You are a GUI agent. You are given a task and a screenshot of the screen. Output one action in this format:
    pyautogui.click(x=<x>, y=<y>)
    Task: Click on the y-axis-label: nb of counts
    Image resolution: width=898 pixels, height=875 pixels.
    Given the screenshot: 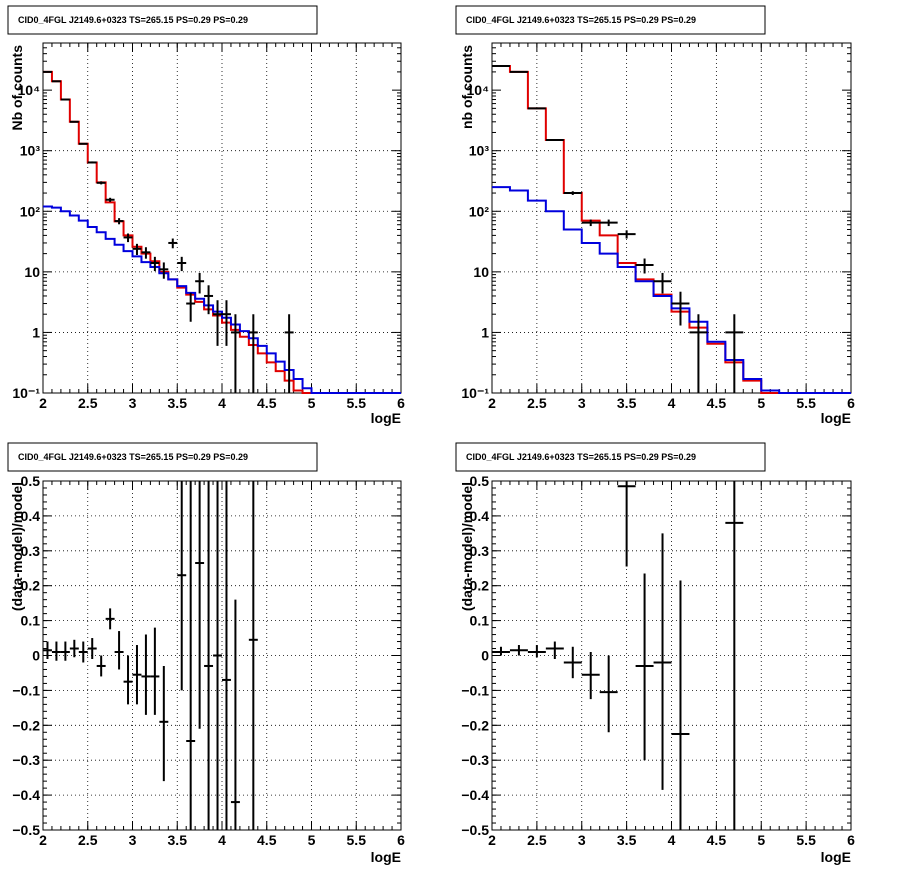 What is the action you would take?
    pyautogui.click(x=467, y=87)
    